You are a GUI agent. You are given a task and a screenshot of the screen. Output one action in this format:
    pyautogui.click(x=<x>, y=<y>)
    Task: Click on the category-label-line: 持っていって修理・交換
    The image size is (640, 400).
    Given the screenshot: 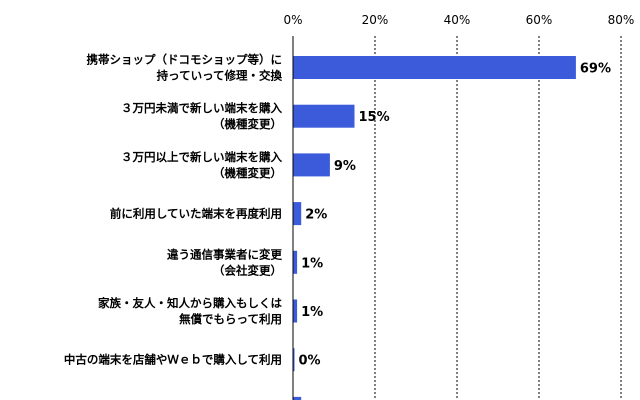 What is the action you would take?
    pyautogui.click(x=220, y=76)
    